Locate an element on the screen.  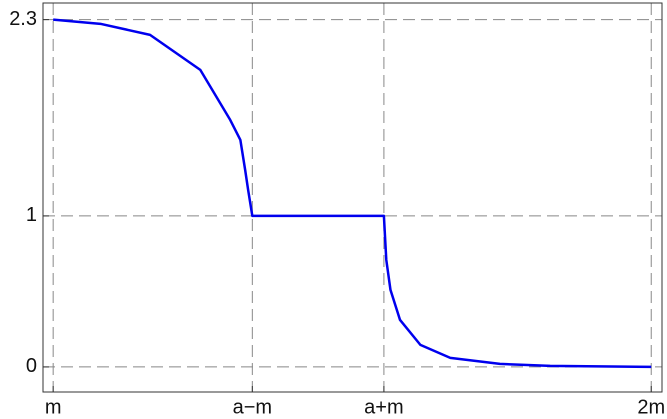
x-tick-label: a+m is located at coordinates (383, 407).